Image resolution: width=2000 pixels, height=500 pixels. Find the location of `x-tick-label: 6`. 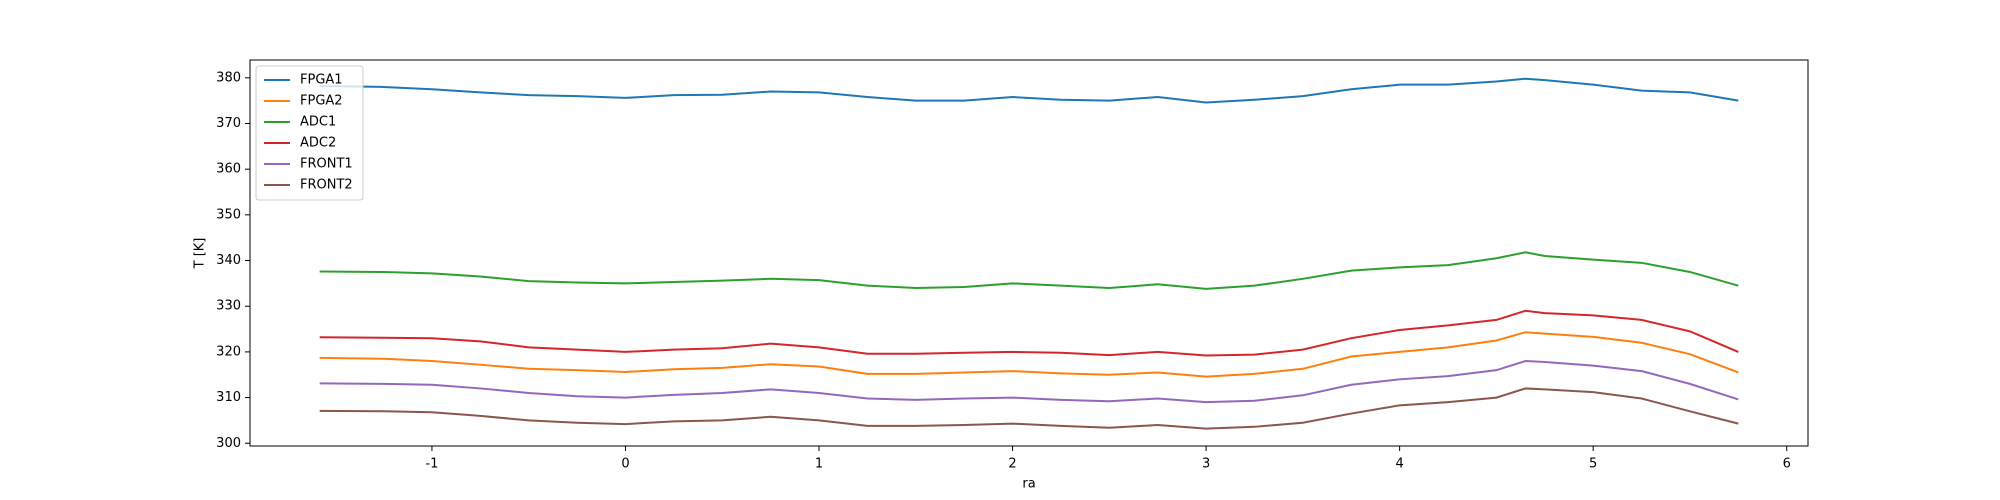

x-tick-label: 6 is located at coordinates (1787, 464).